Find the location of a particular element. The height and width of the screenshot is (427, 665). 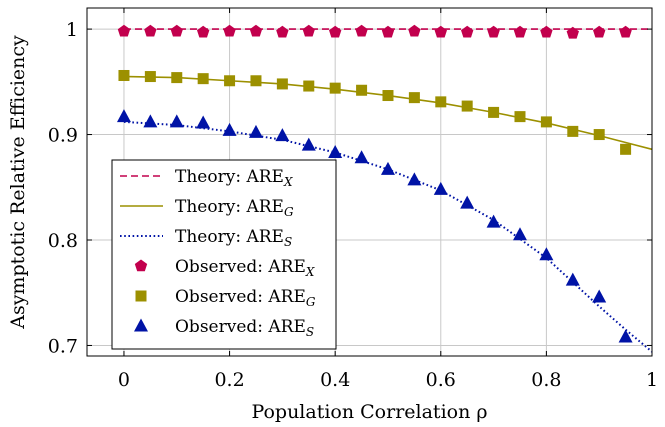

x-axis-label: Population Correlation ρ is located at coordinates (369, 412).